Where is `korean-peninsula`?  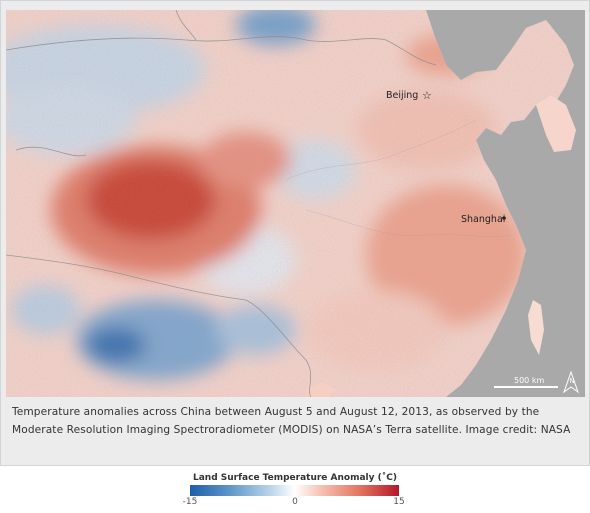
korean-peninsula is located at coordinates (556, 123).